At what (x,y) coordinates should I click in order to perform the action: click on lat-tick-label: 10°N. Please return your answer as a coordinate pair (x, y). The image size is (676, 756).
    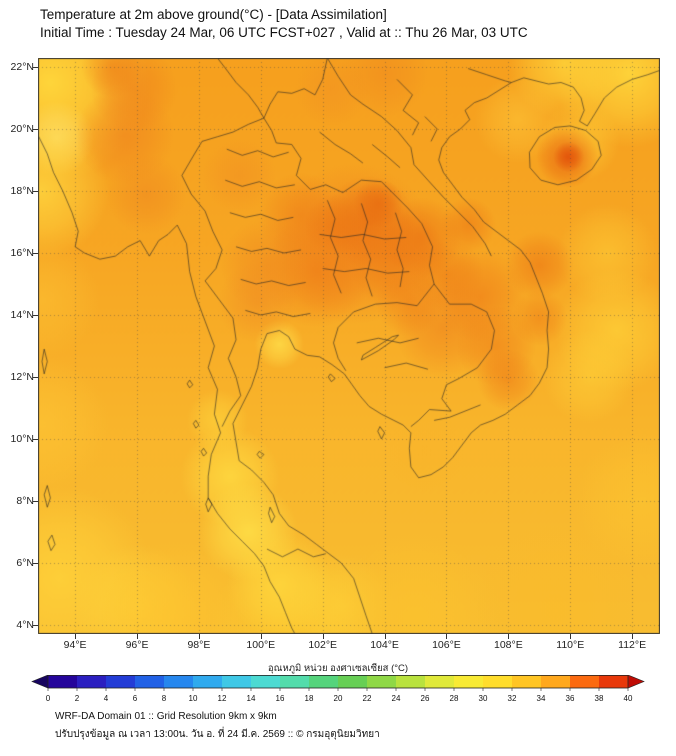
    Looking at the image, I should click on (22, 439).